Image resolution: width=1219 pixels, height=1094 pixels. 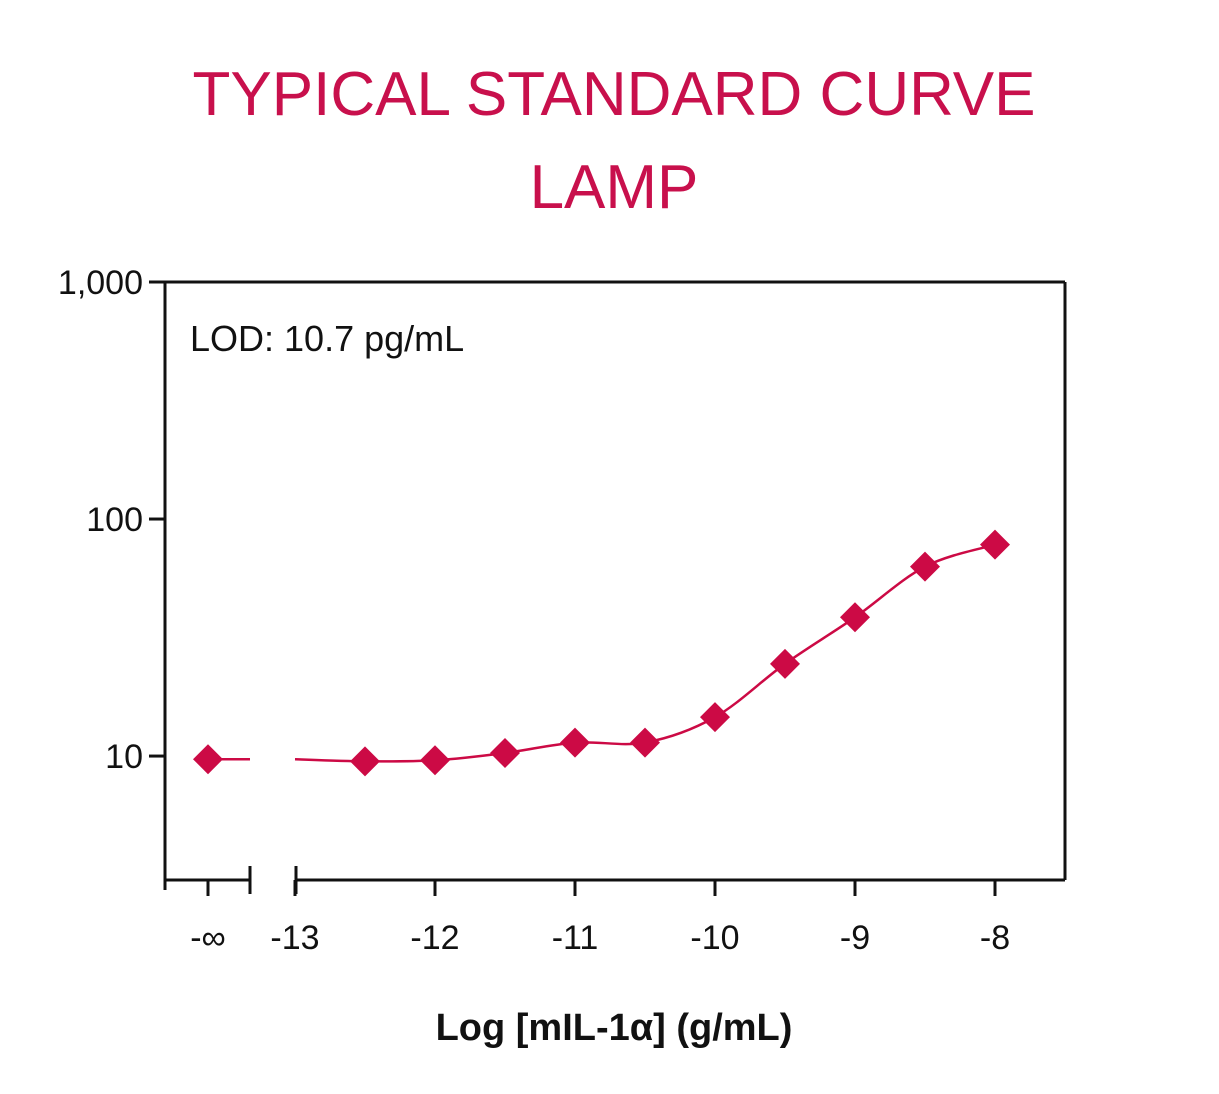 I want to click on y-tick-label: 100, so click(x=114, y=520).